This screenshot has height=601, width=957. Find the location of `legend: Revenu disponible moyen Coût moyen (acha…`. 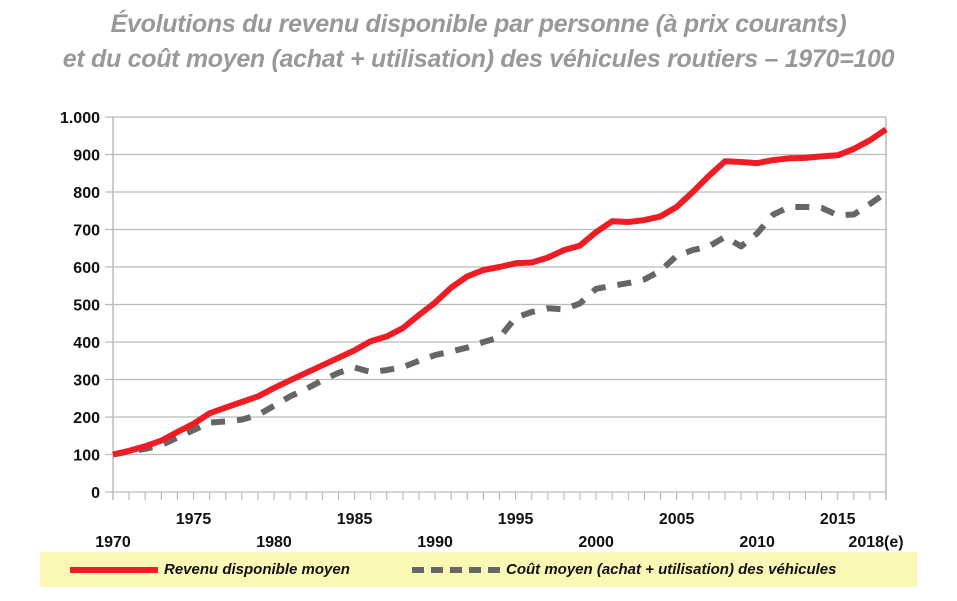

legend: Revenu disponible moyen Coût moyen (acha… is located at coordinates (478, 569).